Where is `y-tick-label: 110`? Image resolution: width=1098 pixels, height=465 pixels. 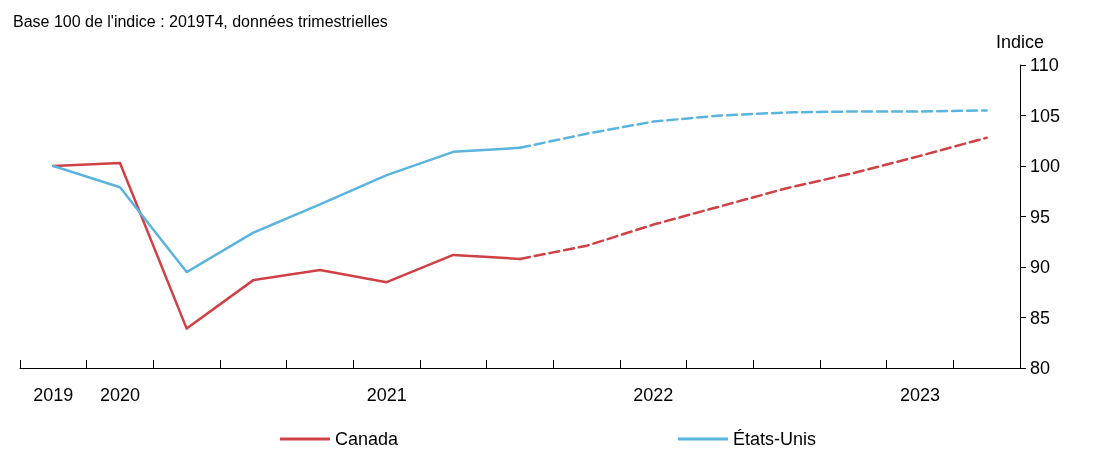
y-tick-label: 110 is located at coordinates (1044, 65).